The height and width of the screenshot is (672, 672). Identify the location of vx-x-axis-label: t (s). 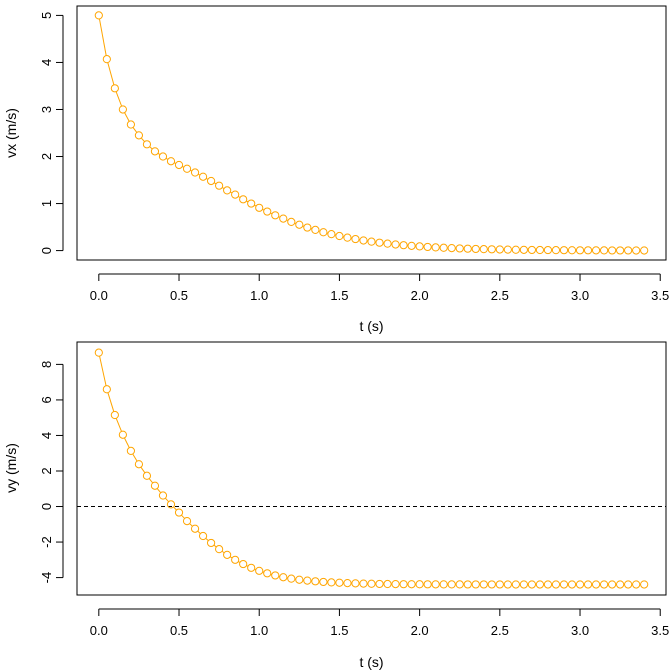
(371, 326).